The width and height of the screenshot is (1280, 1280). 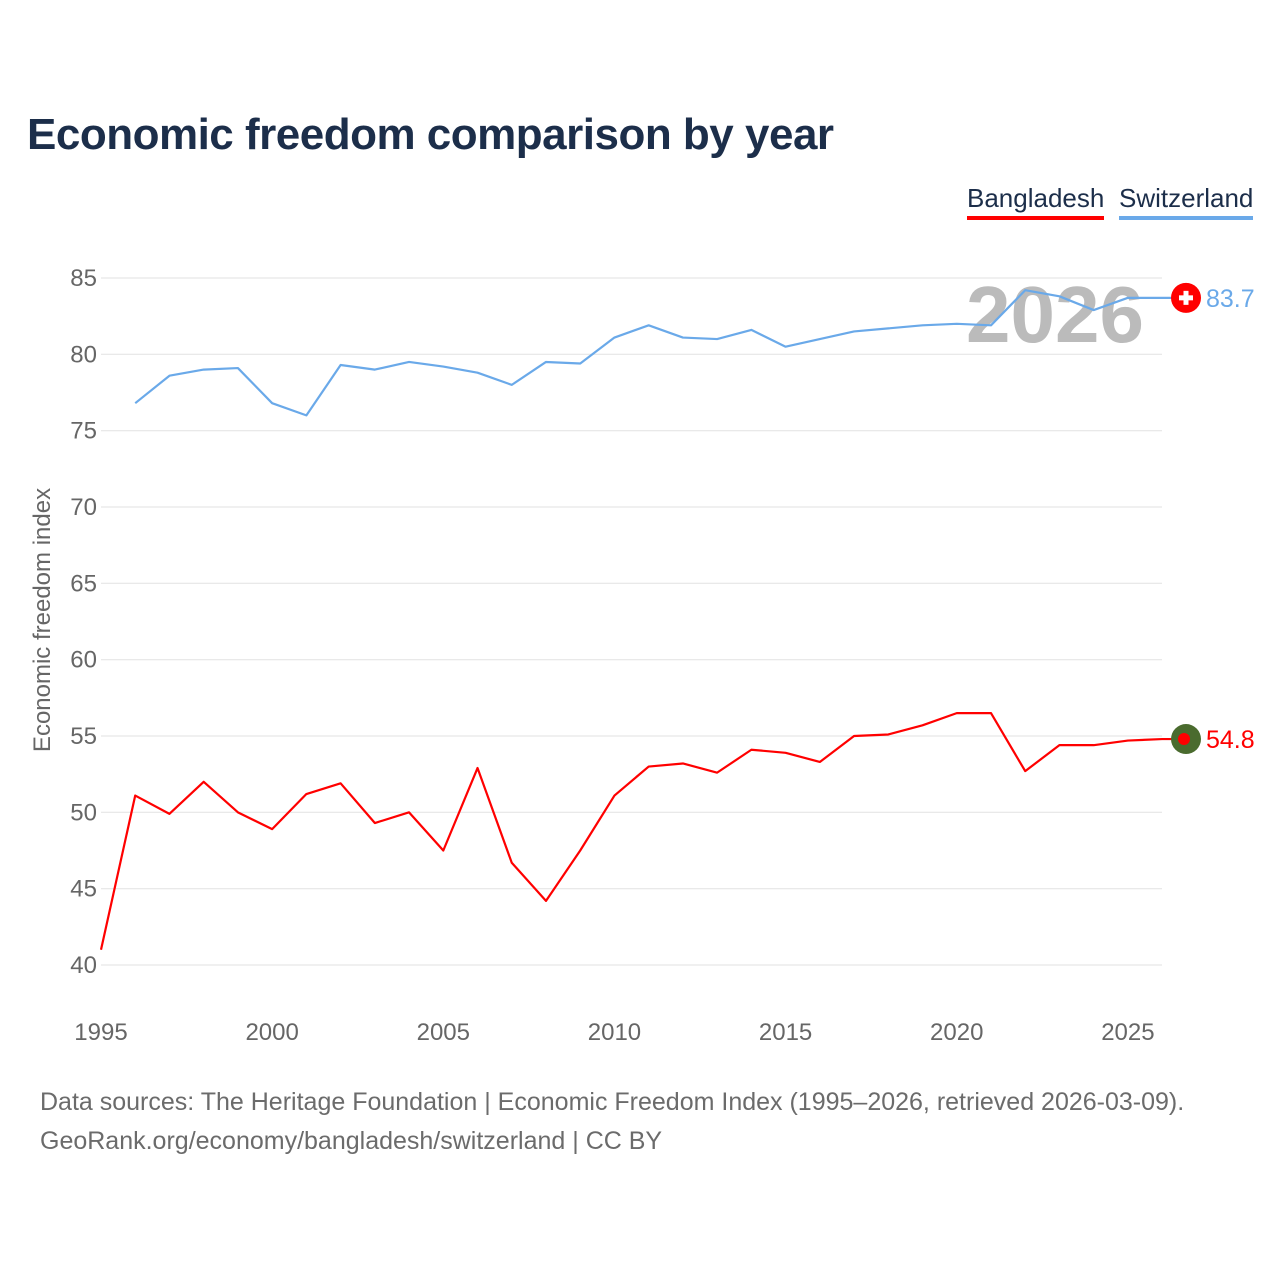 I want to click on y-tick-label: 60, so click(x=83, y=660).